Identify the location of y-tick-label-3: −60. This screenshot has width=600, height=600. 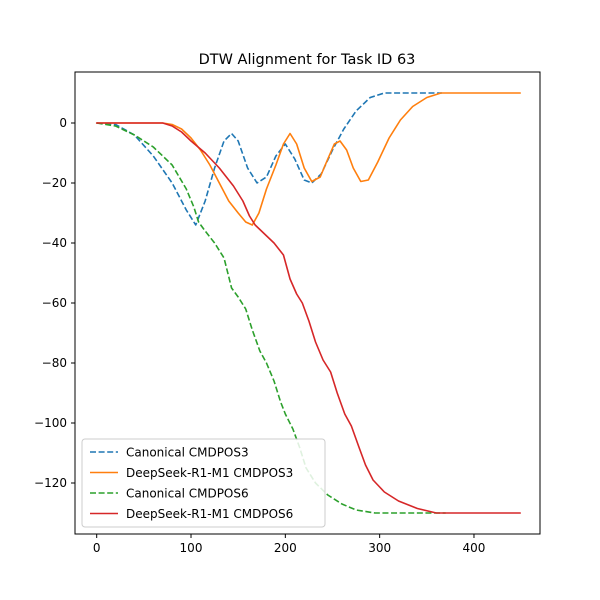
(54, 303).